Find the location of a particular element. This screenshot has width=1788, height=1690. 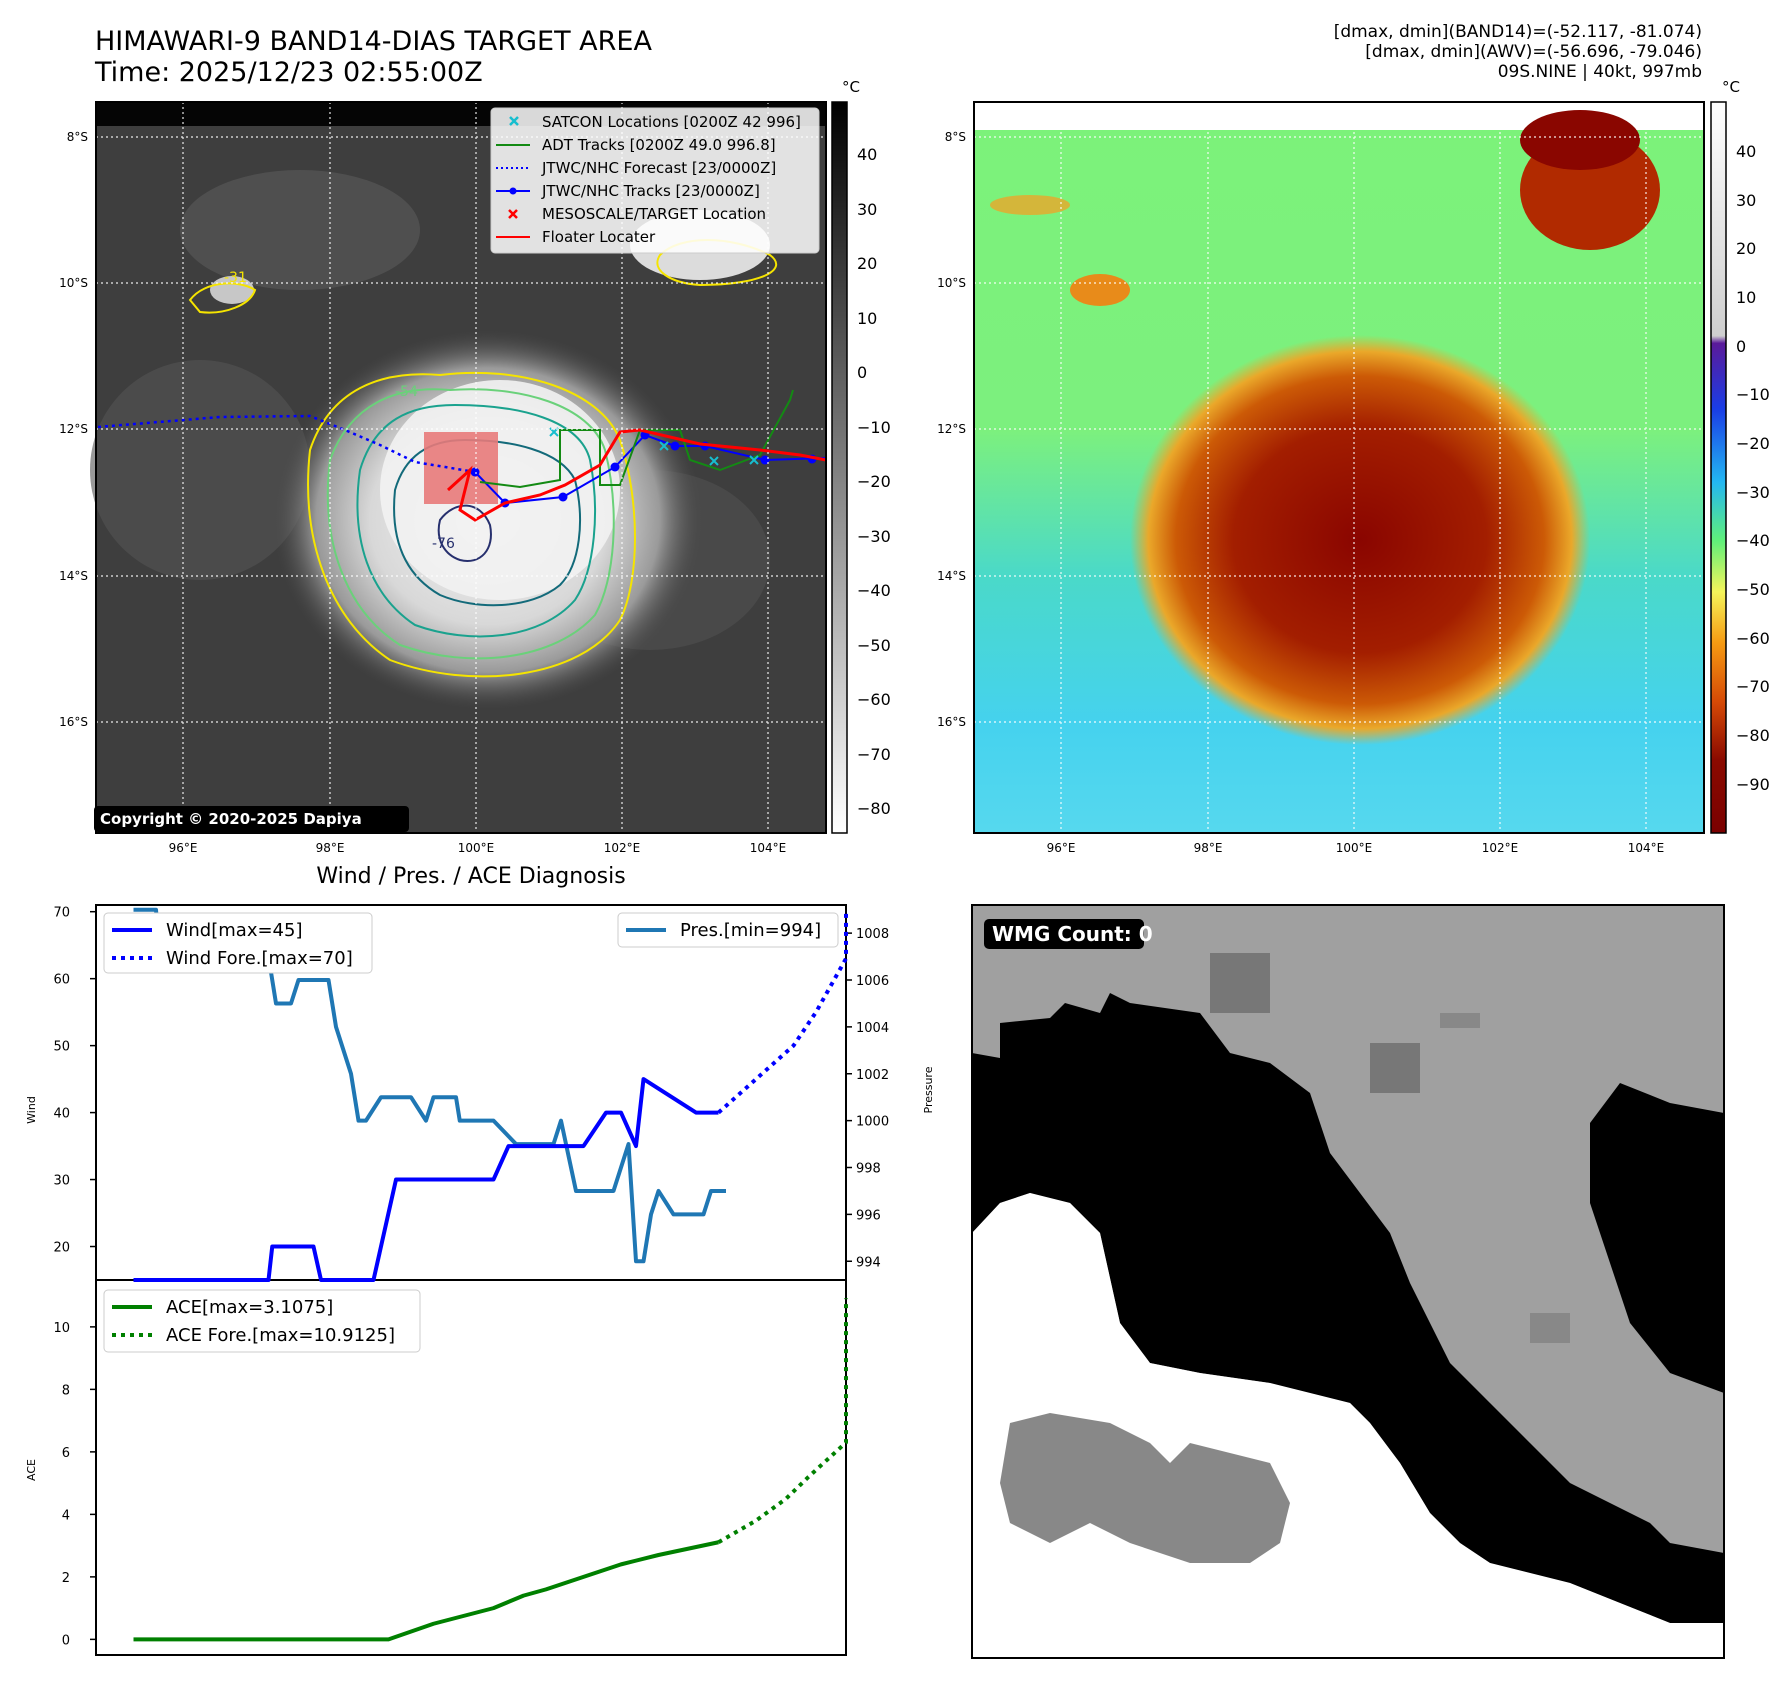

legend-pres: Pres.[min=994] is located at coordinates (750, 930).